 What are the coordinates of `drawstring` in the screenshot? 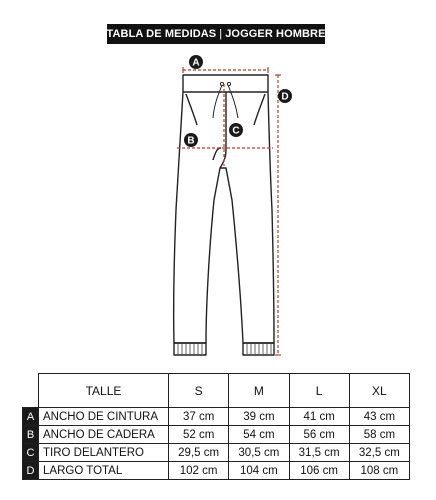 It's located at (225, 100).